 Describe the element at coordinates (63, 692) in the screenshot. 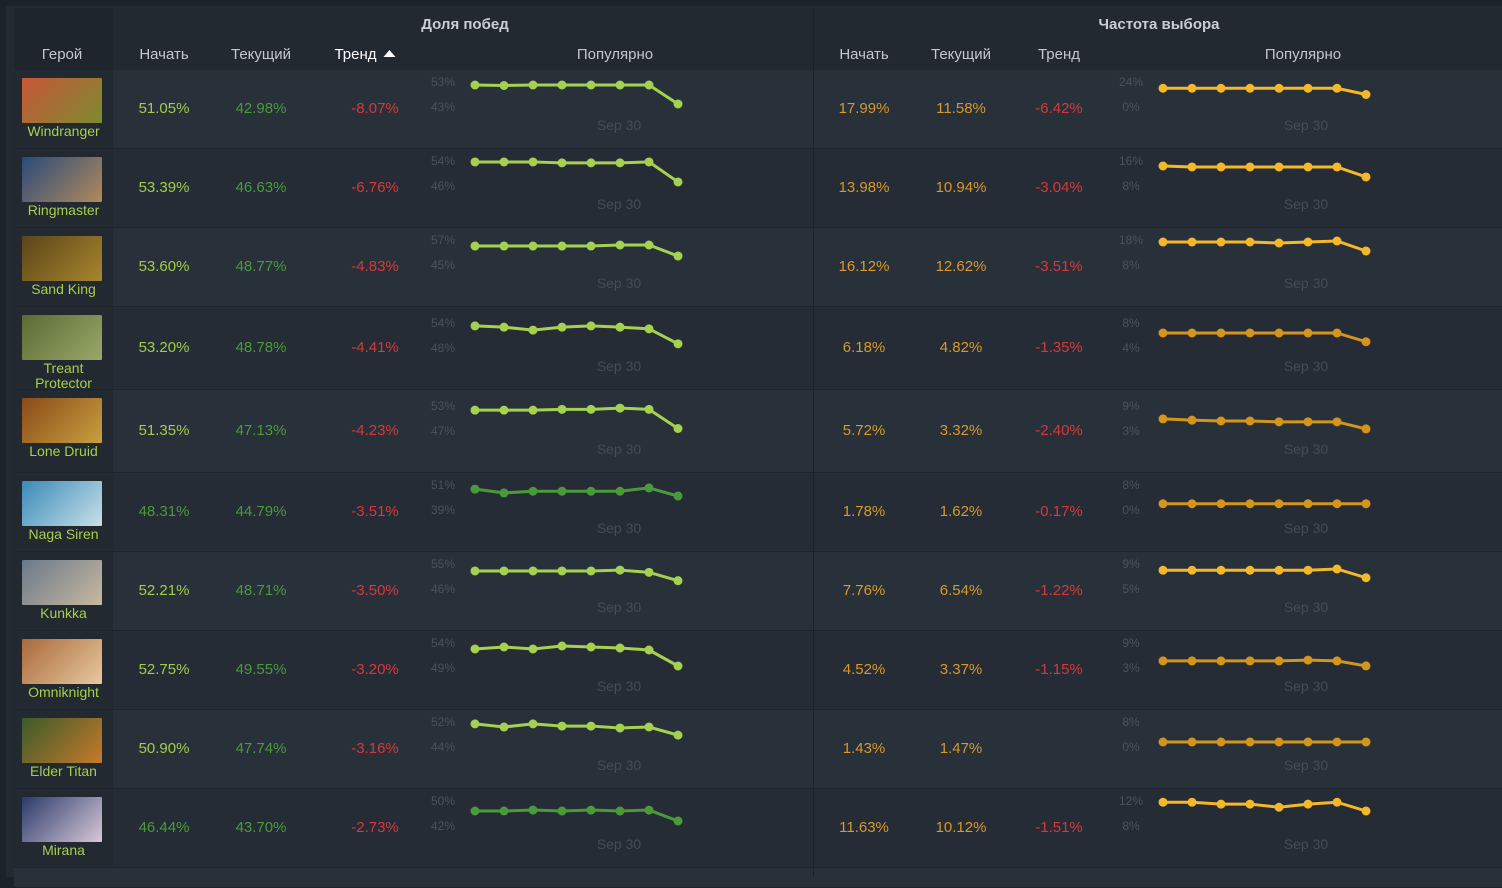

I see `hero-name: Omniknight` at that location.